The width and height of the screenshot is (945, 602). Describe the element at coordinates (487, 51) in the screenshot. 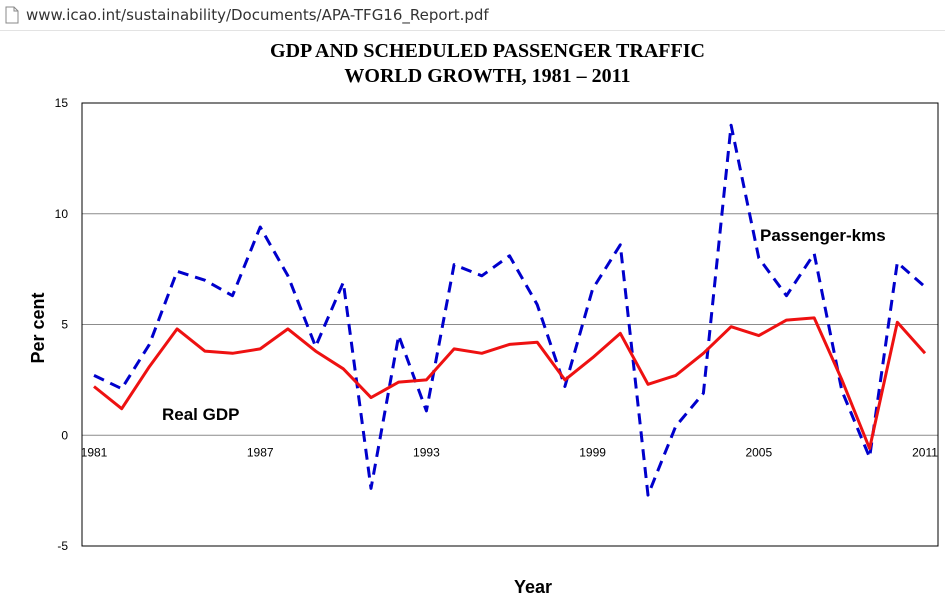

I see `chart-title: GDP AND SCHEDULED PASSENGER TRAFFIC` at that location.